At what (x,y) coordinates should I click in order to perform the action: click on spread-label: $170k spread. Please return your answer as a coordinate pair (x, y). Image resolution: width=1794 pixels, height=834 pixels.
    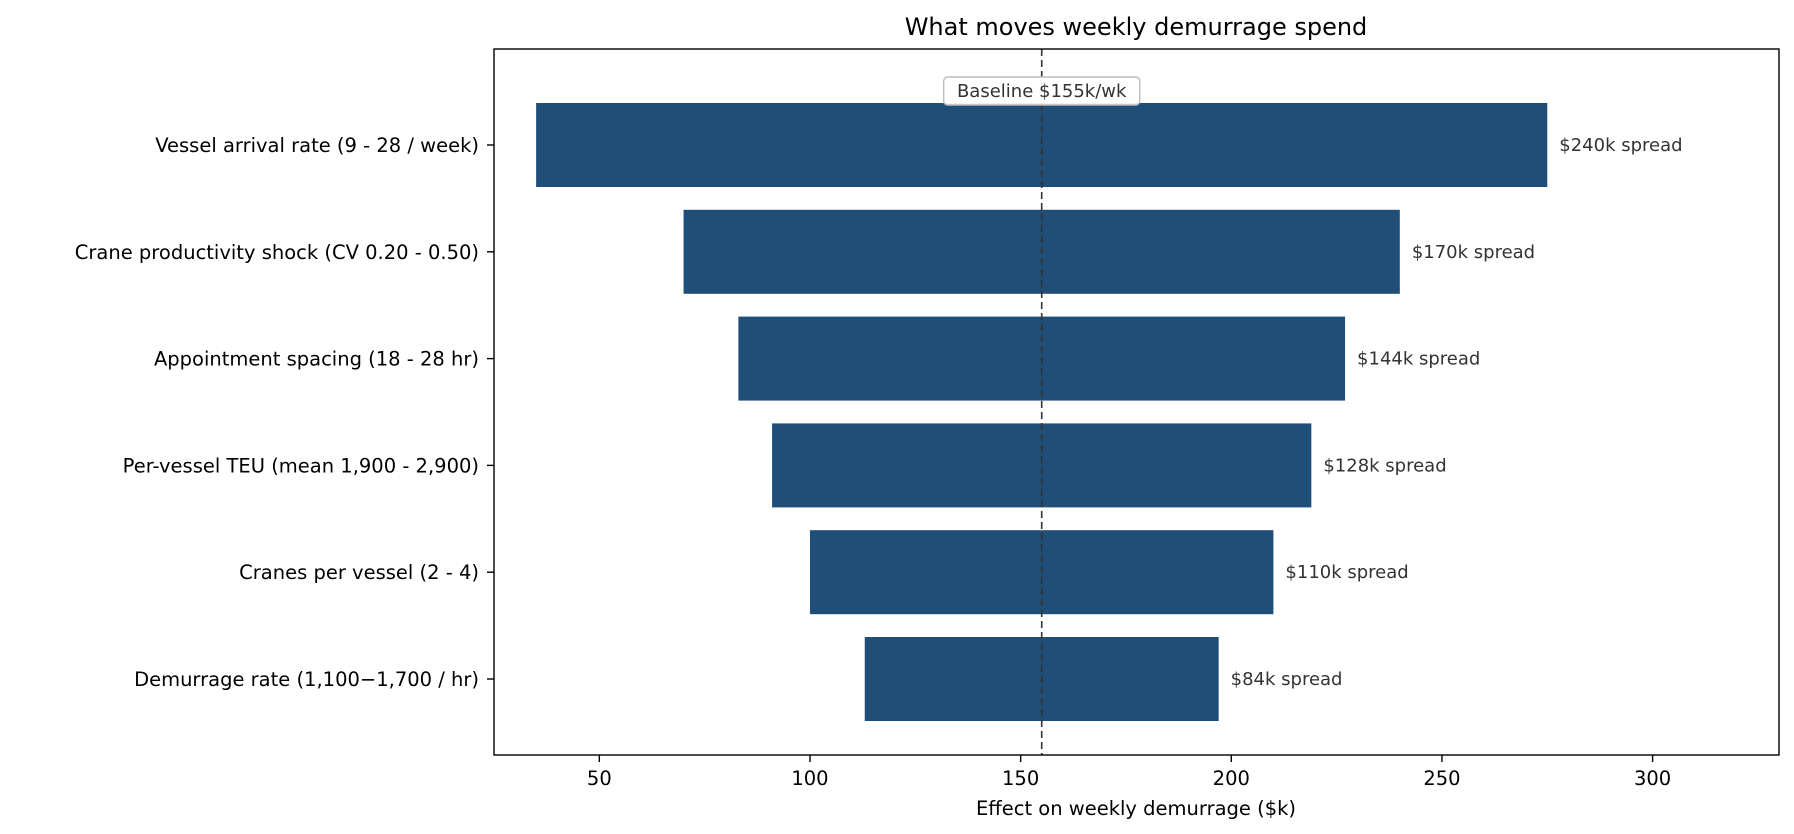
    Looking at the image, I should click on (1473, 252).